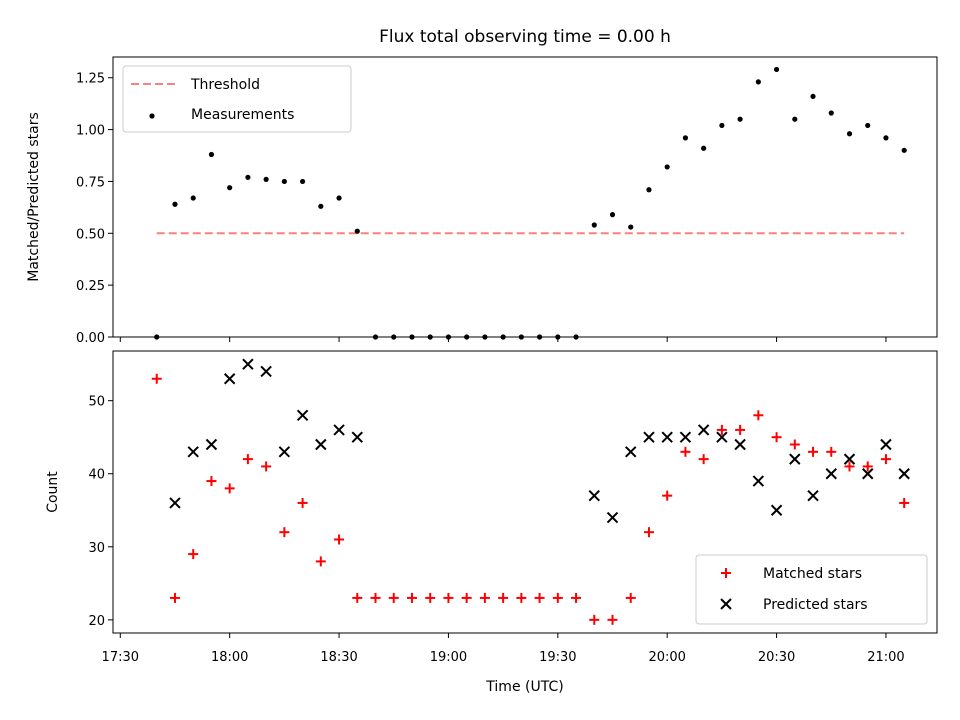 The width and height of the screenshot is (960, 720). Describe the element at coordinates (812, 574) in the screenshot. I see `legend-matched-label: Matched stars` at that location.